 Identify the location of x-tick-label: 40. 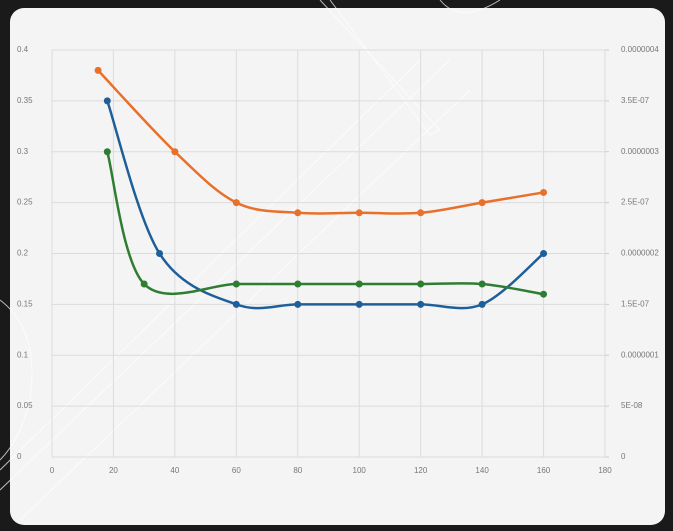
(174, 470).